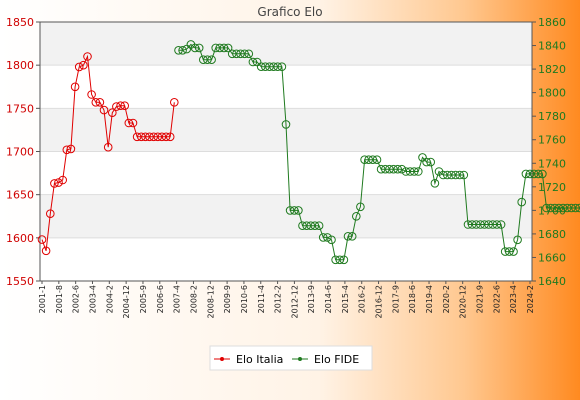  Describe the element at coordinates (143, 299) in the screenshot. I see `x-axis-tick-label: 2005-9` at that location.